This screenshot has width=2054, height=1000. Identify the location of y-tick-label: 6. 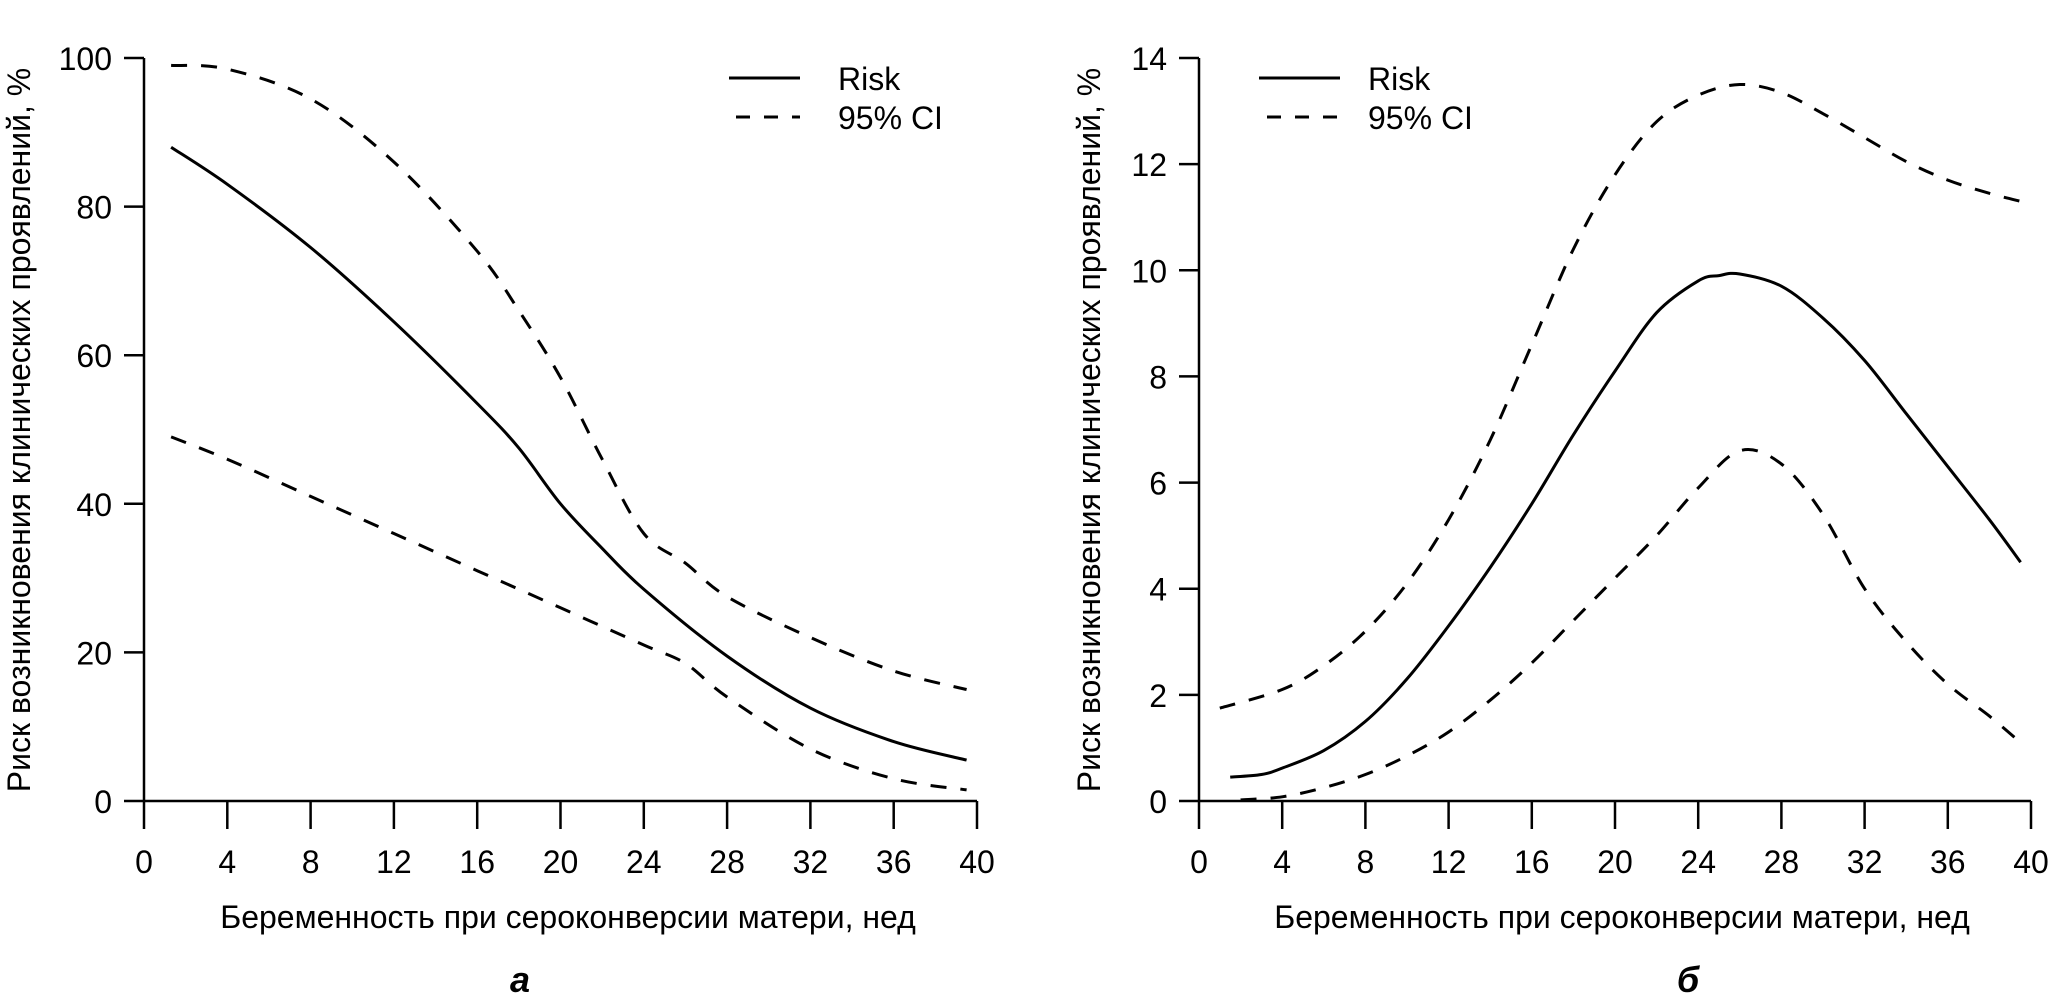
(1158, 484).